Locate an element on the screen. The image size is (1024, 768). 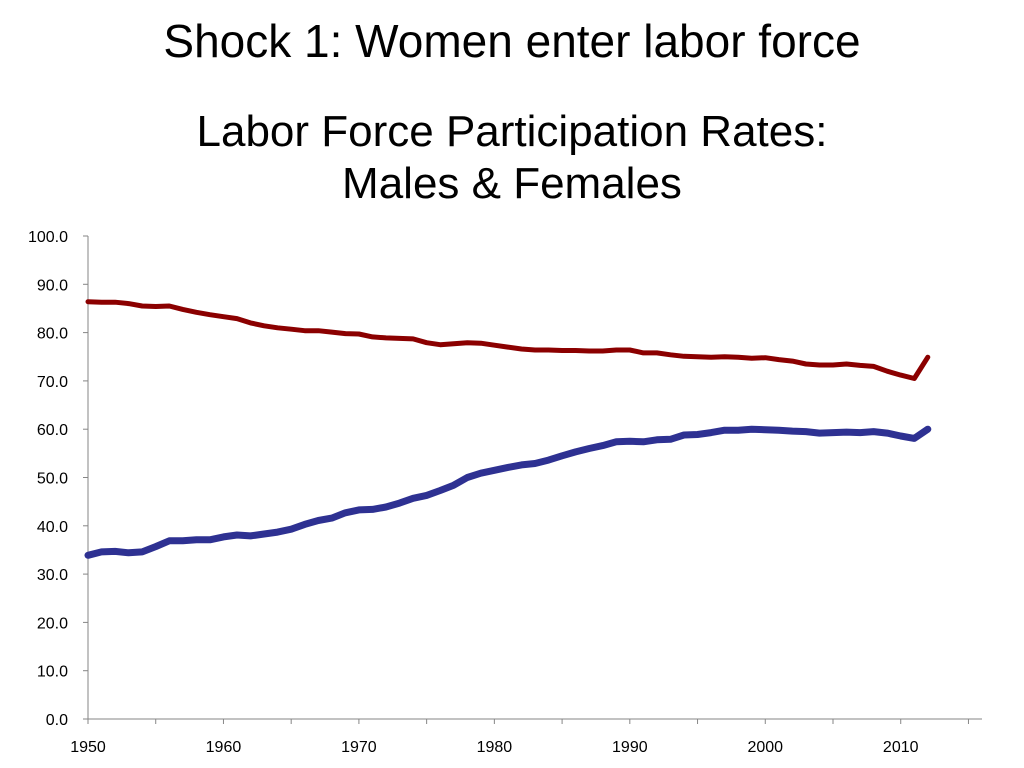
y-tick-label: 100.0 is located at coordinates (48, 237).